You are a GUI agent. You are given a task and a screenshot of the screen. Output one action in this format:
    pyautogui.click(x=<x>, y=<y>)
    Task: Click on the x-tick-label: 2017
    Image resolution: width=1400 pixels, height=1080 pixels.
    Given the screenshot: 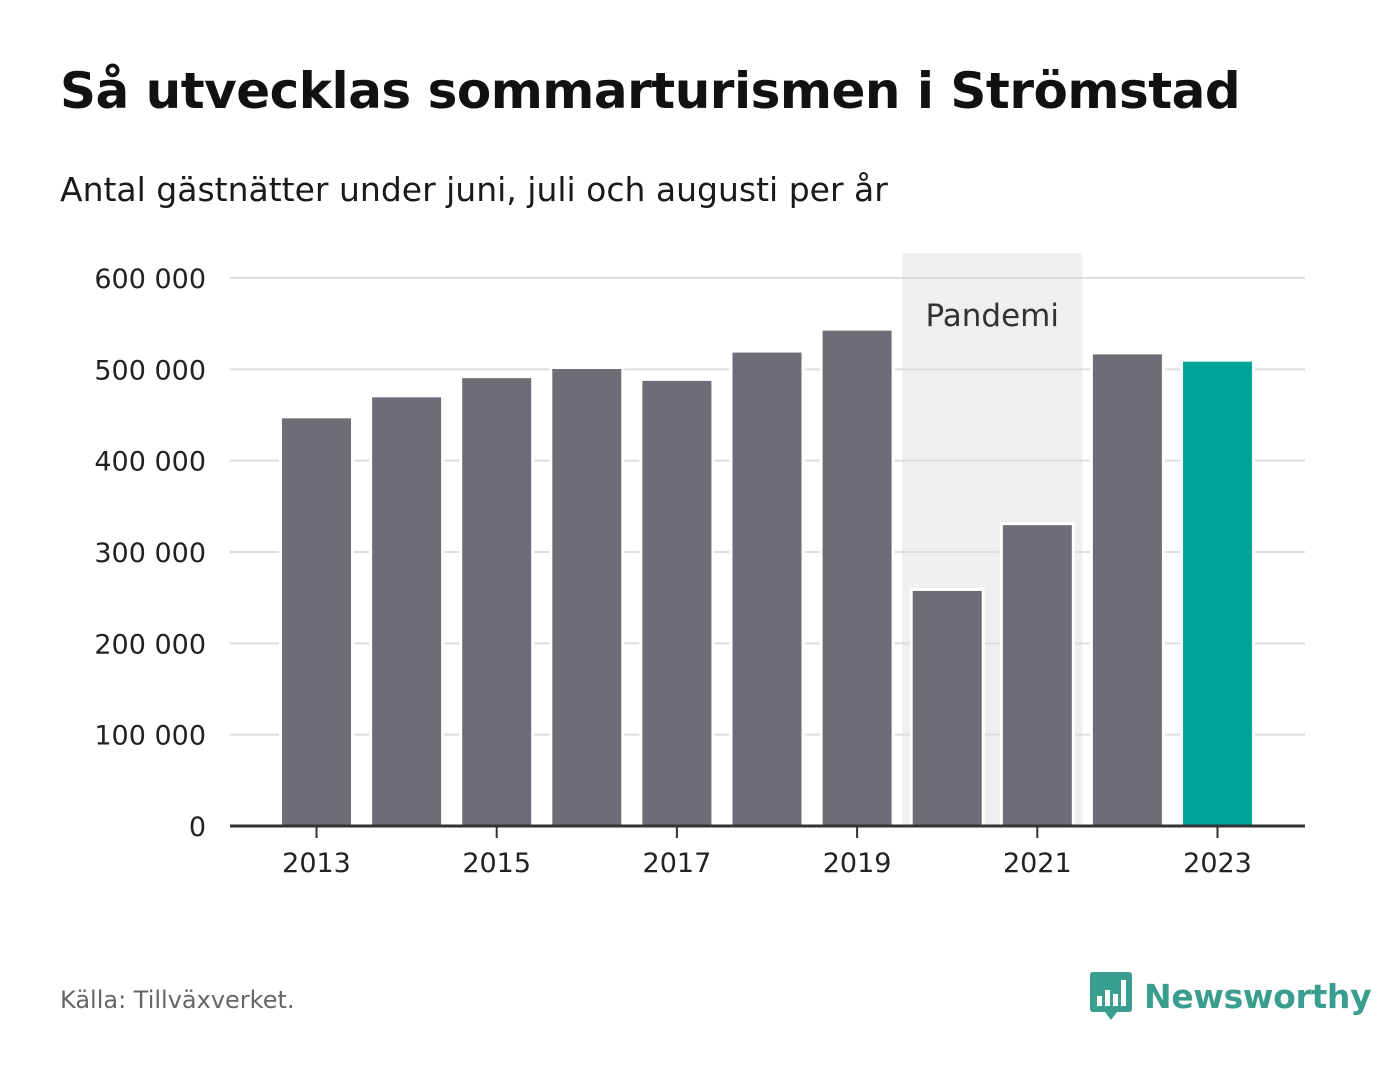 What is the action you would take?
    pyautogui.click(x=677, y=863)
    